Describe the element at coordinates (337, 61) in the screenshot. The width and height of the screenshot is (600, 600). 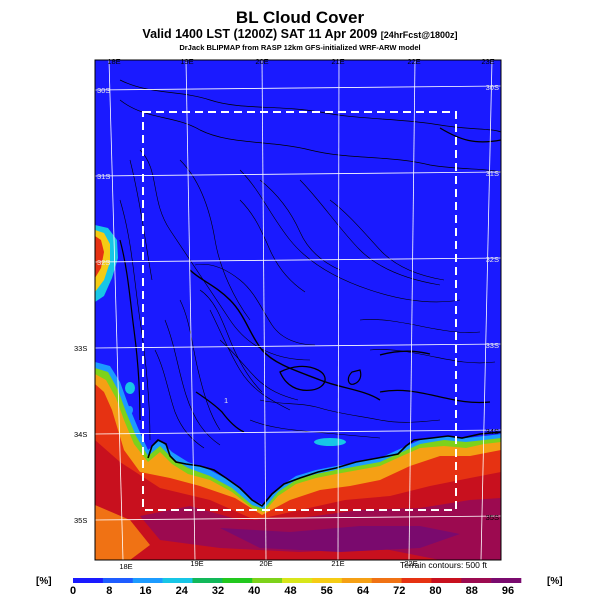
I see `lon-top-label: 21E` at that location.